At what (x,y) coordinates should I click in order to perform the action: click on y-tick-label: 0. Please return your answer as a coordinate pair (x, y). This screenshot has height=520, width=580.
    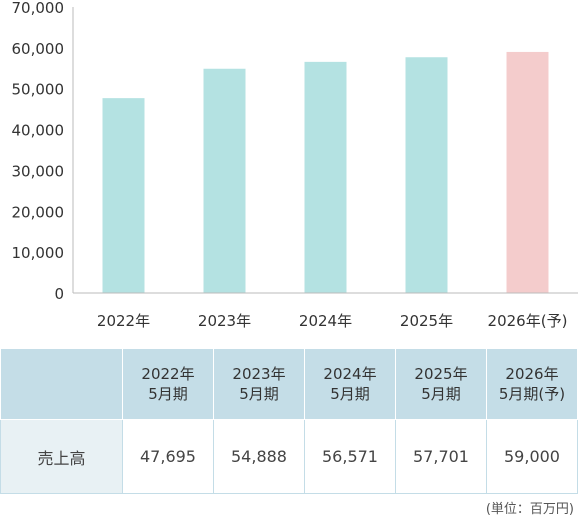
    Looking at the image, I should click on (59, 294).